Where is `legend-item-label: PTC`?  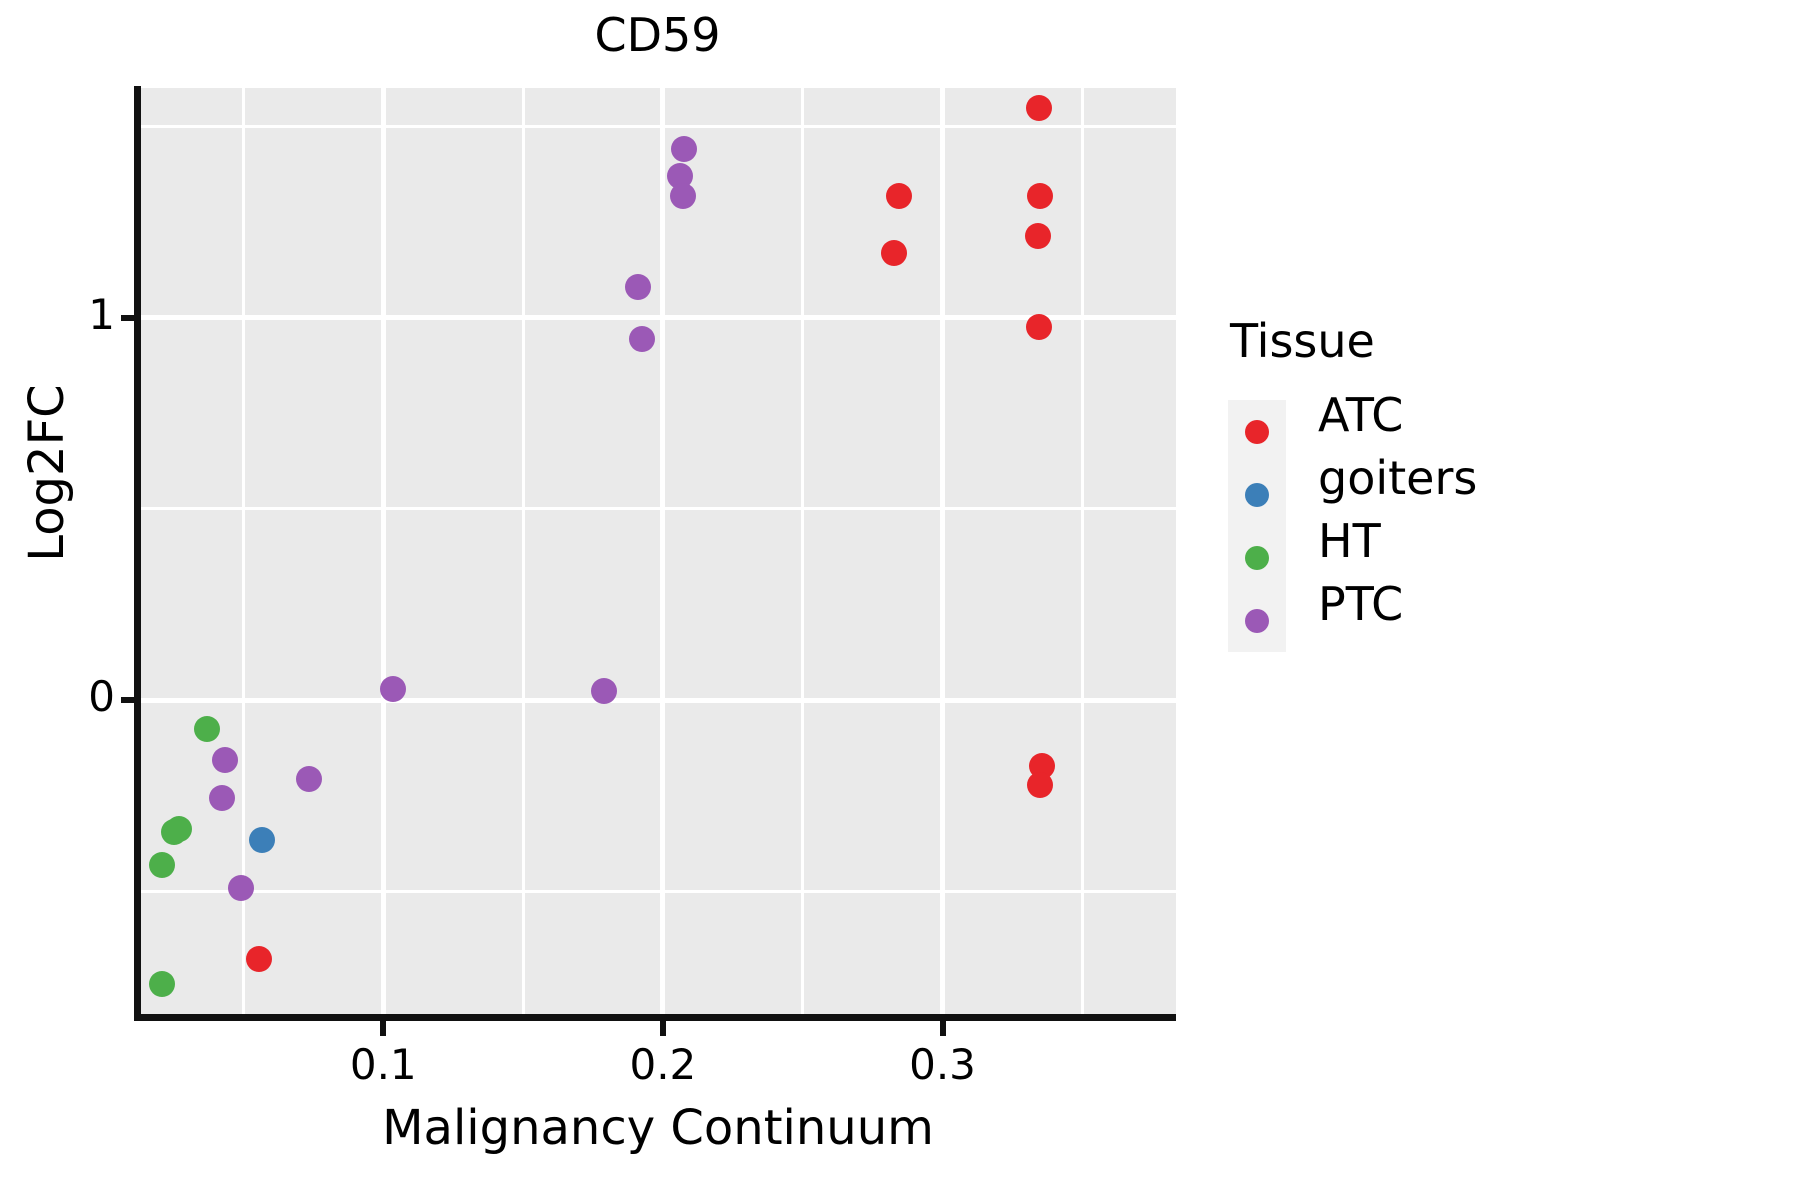
legend-item-label: PTC is located at coordinates (1361, 604).